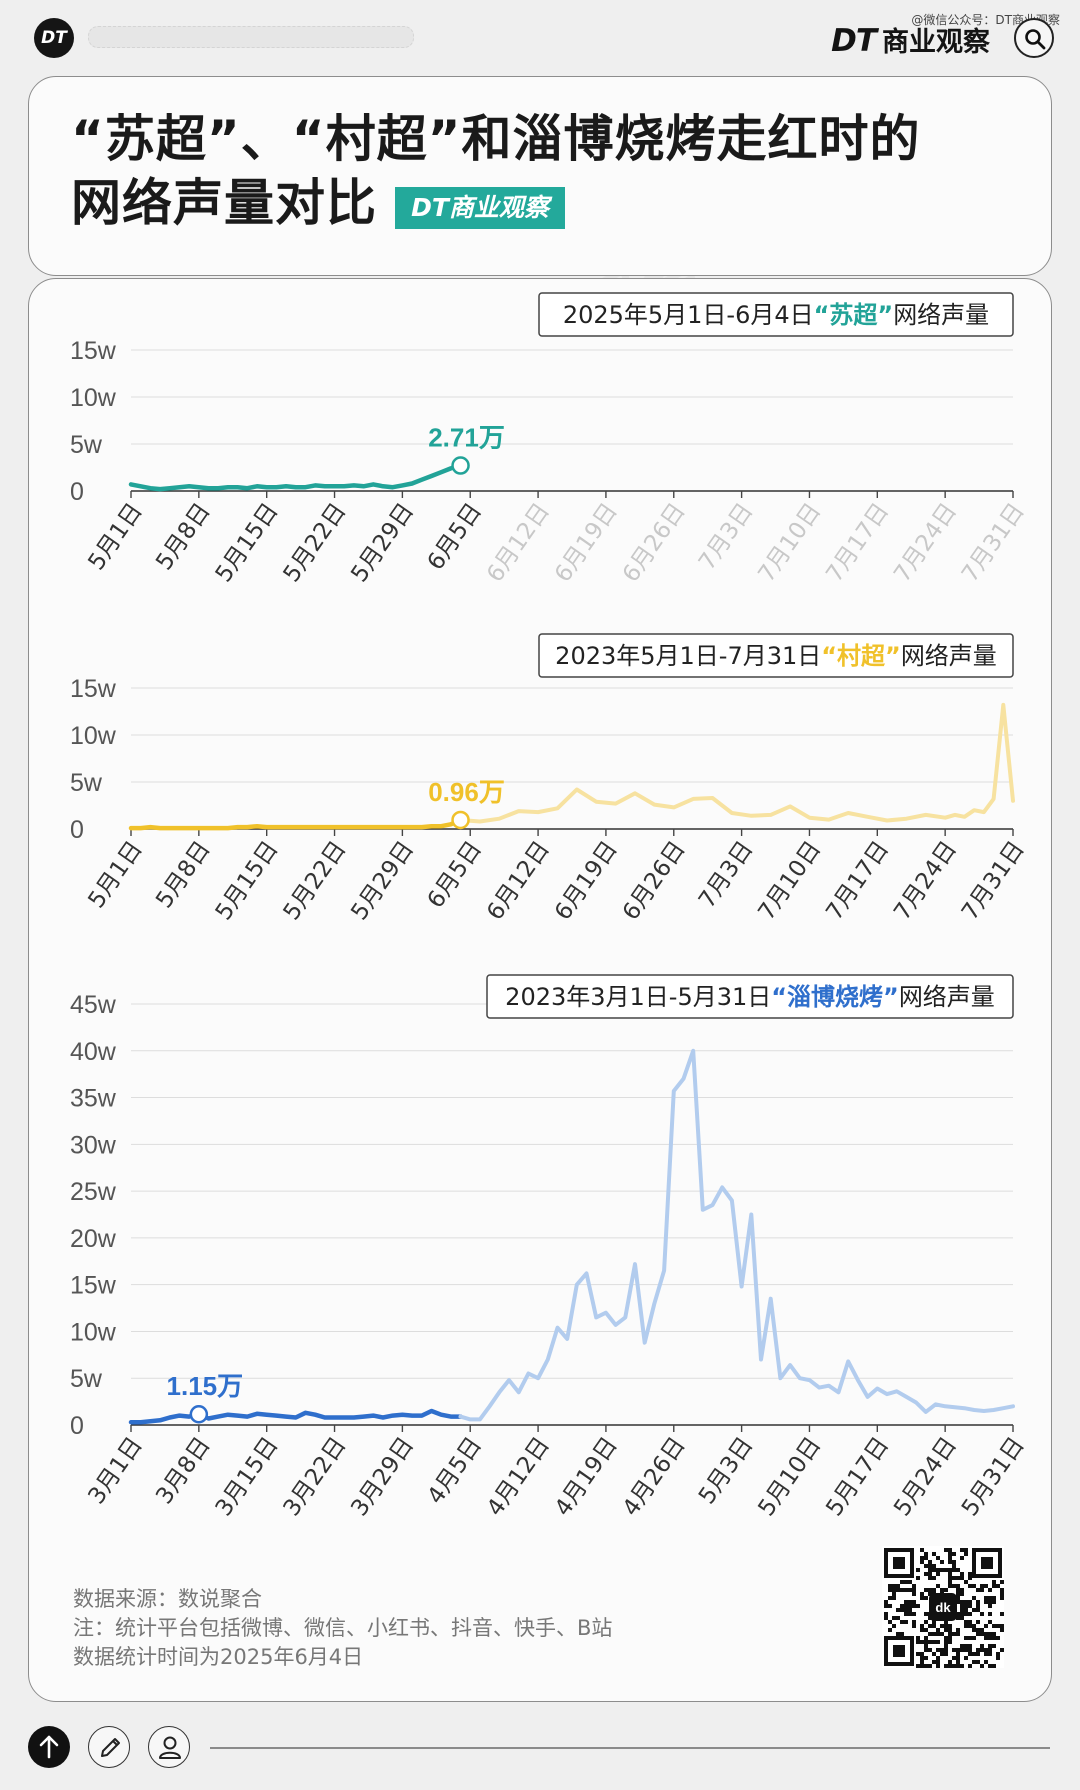 The width and height of the screenshot is (1080, 1790). What do you see at coordinates (86, 445) in the screenshot?
I see `y-tick-label: 5w` at bounding box center [86, 445].